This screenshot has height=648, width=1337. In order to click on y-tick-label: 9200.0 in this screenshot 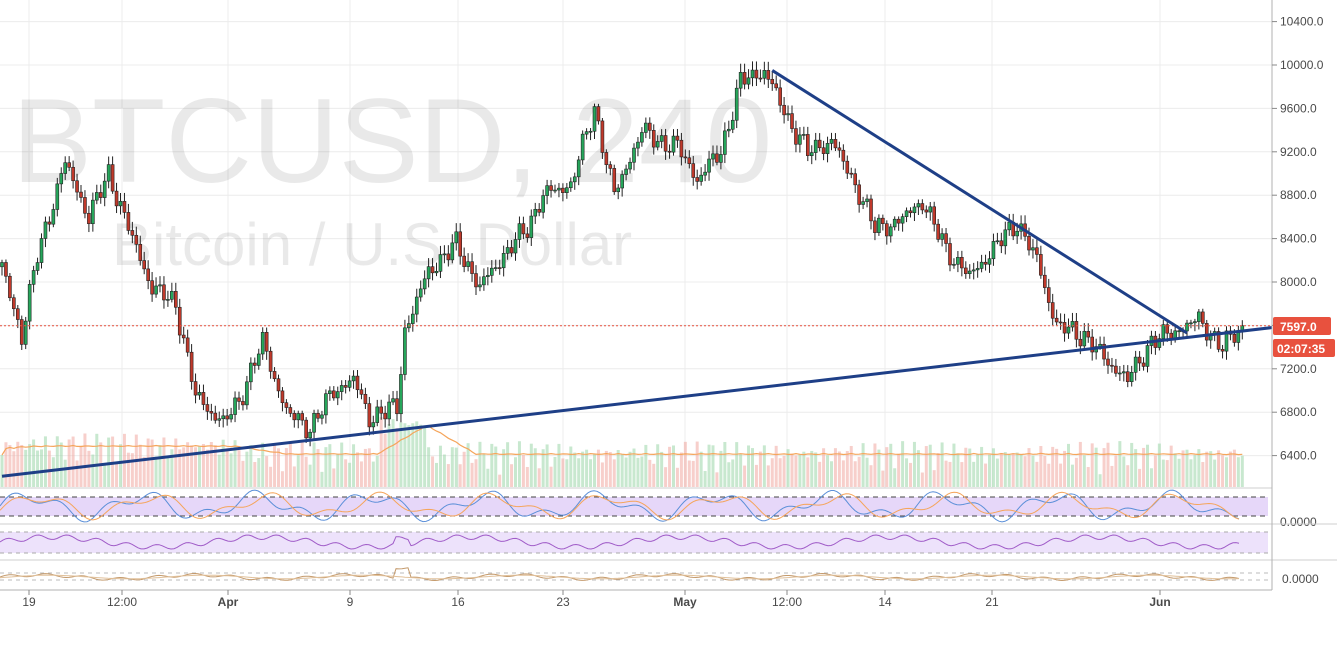, I will do `click(1298, 152)`.